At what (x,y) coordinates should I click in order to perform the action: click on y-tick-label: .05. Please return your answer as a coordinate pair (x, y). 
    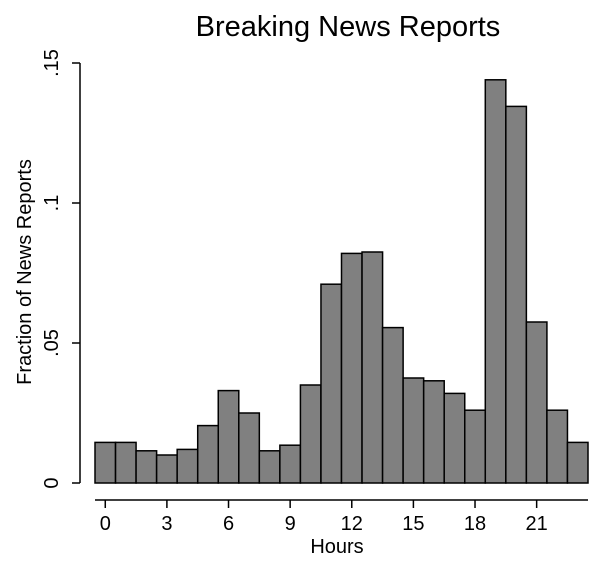
    Looking at the image, I should click on (52, 343).